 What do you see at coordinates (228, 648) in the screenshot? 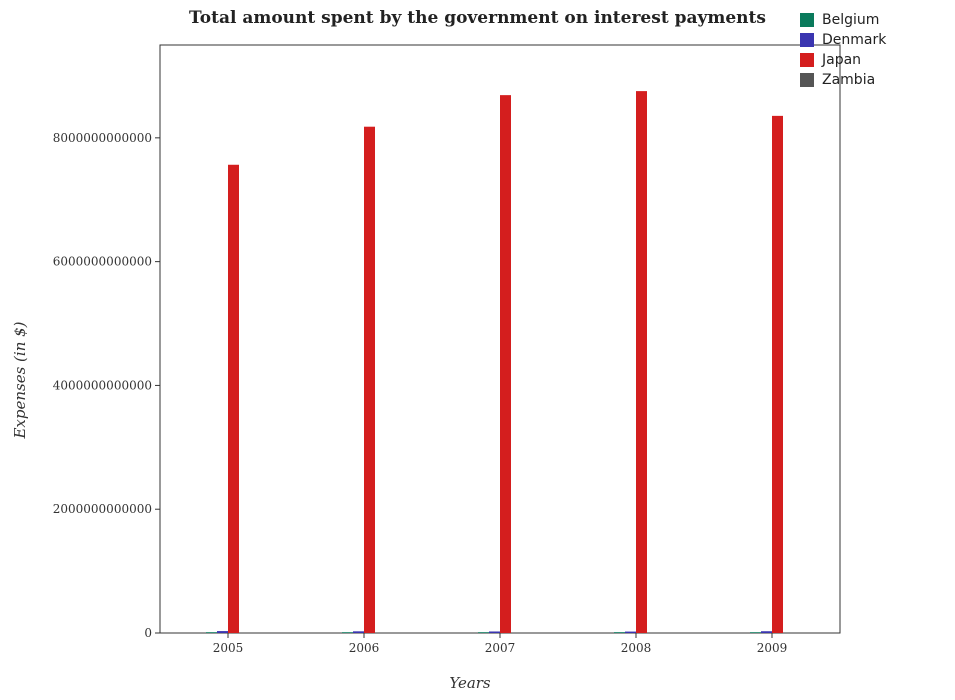
I see `x-tick-label: 2005` at bounding box center [228, 648].